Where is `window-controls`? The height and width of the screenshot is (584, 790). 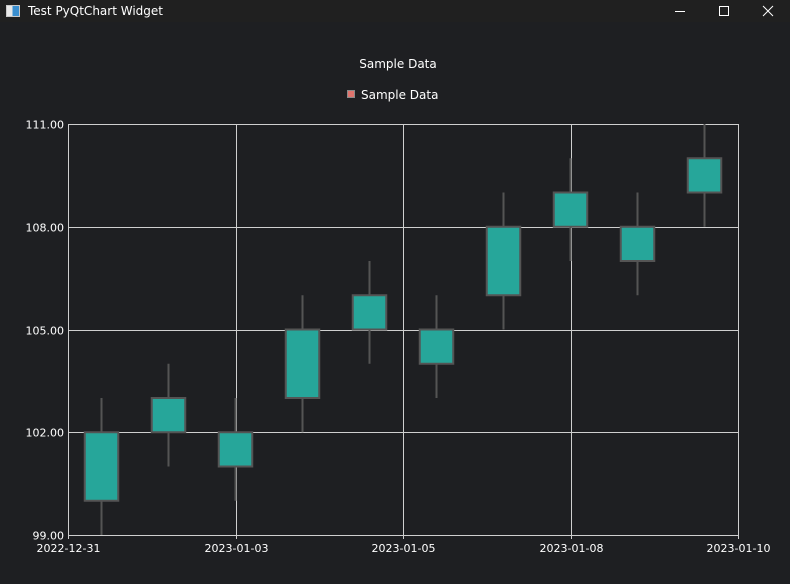
window-controls is located at coordinates (724, 11).